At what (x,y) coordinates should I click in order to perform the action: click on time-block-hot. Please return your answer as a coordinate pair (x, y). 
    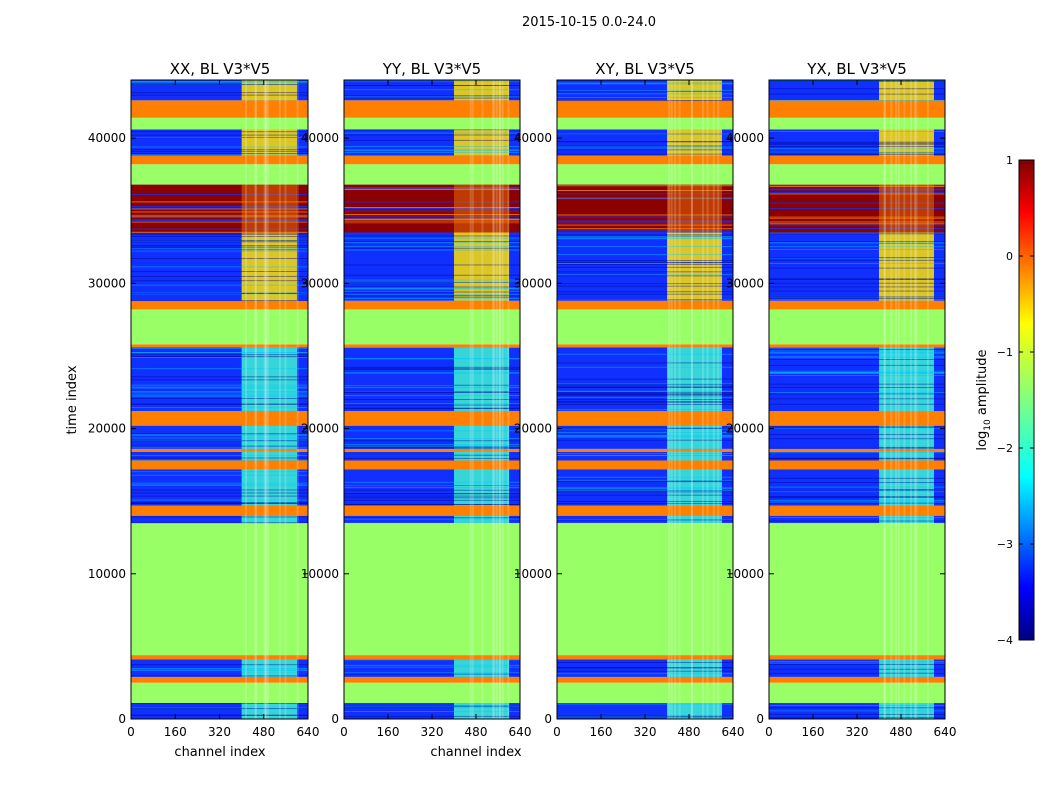
    Looking at the image, I should click on (645, 208).